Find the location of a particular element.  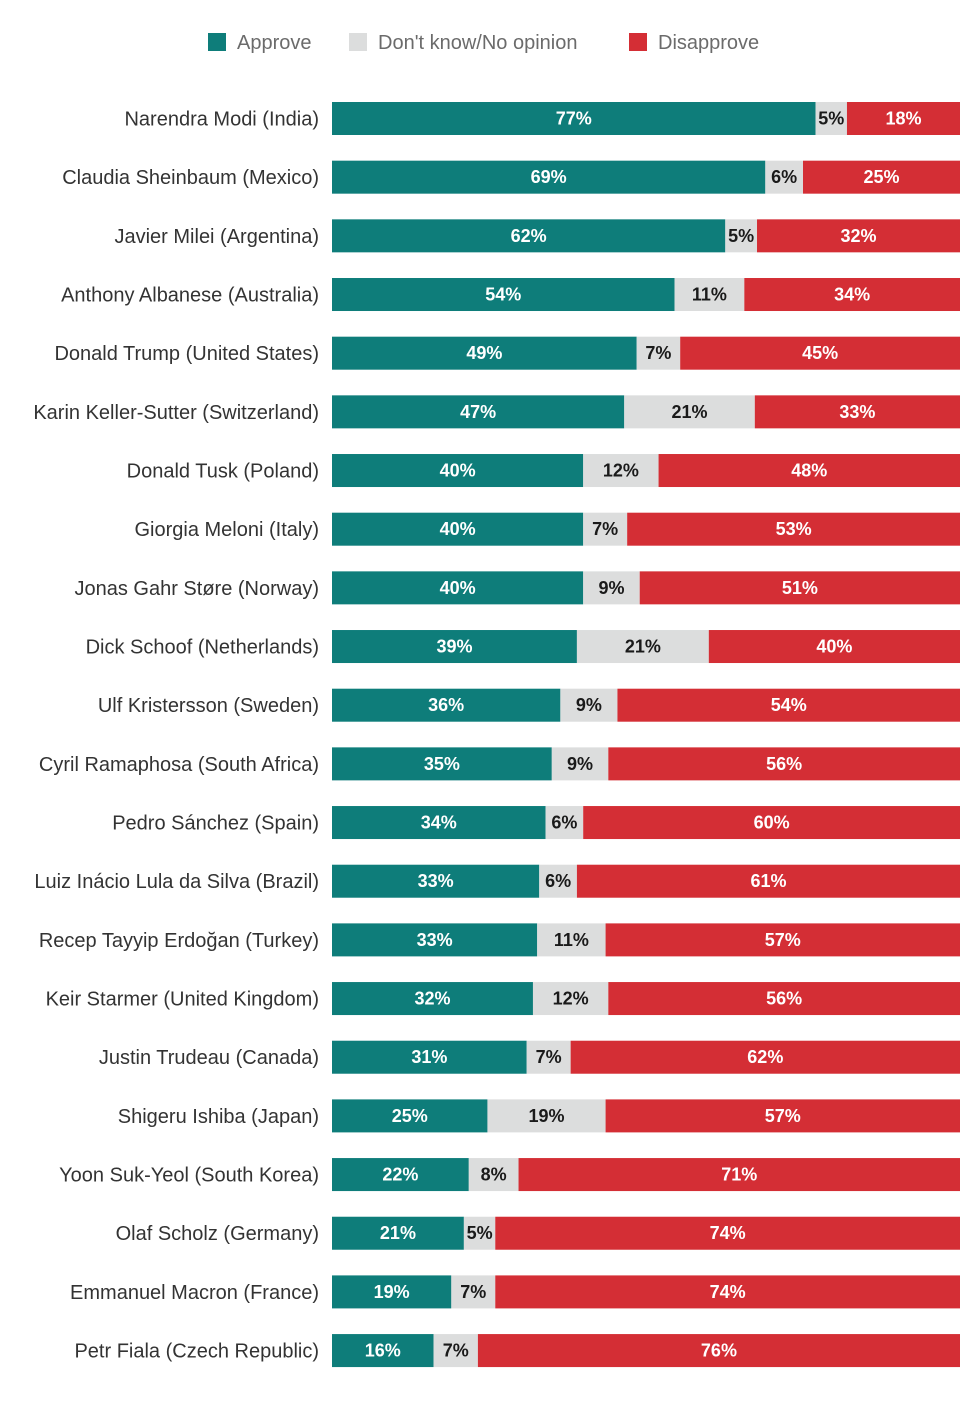

legend-label-approve: Approve is located at coordinates (274, 43).